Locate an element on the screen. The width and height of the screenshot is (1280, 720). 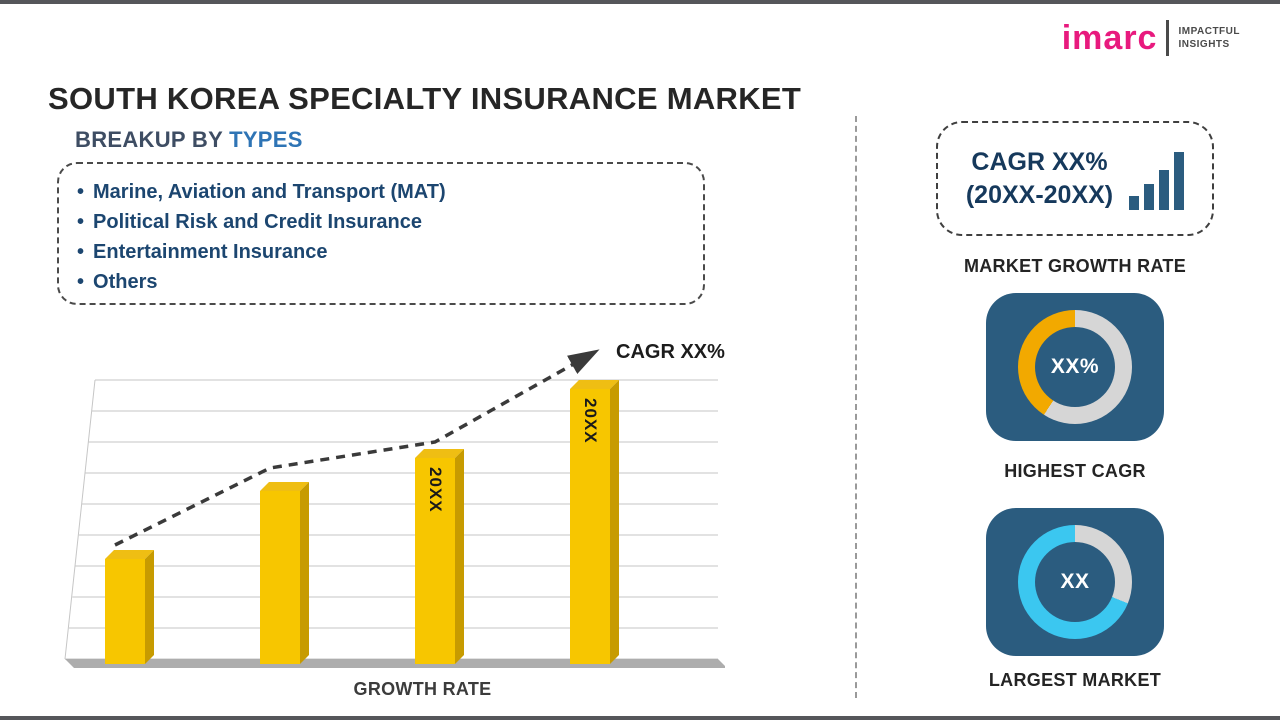
largest-market-card: XX is located at coordinates (1075, 582).